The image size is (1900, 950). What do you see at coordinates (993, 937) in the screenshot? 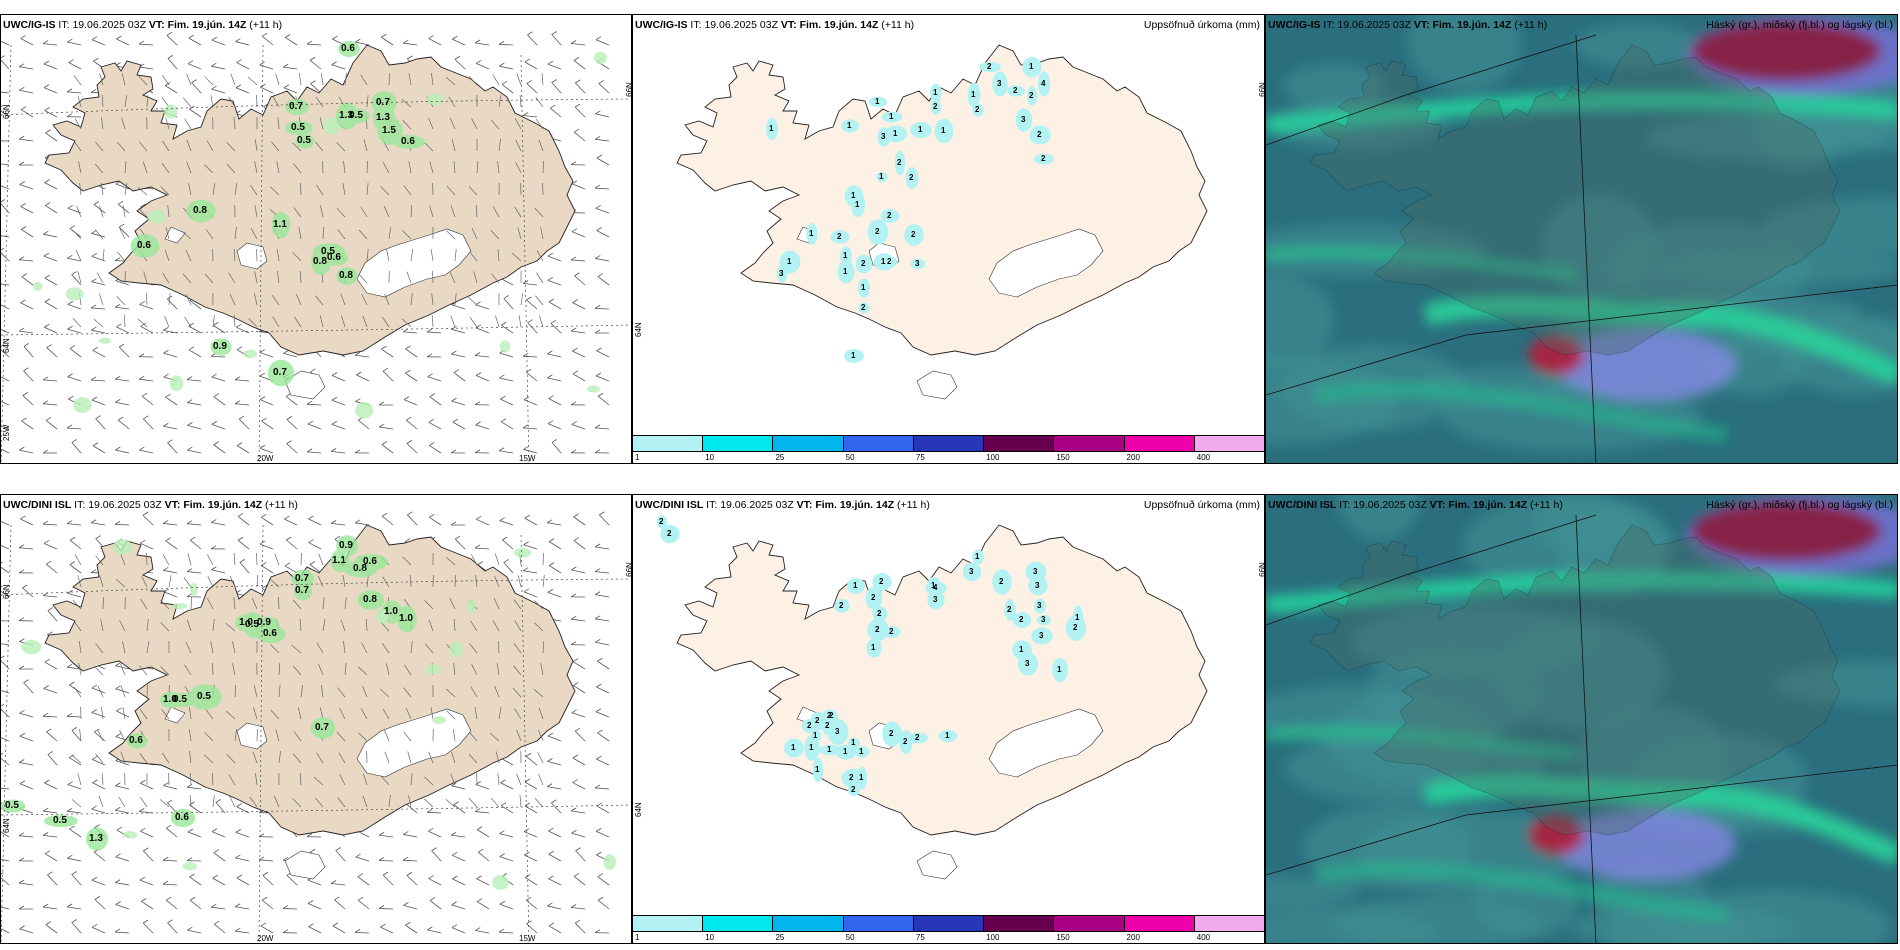
I see `colorbar-tick: 100` at bounding box center [993, 937].